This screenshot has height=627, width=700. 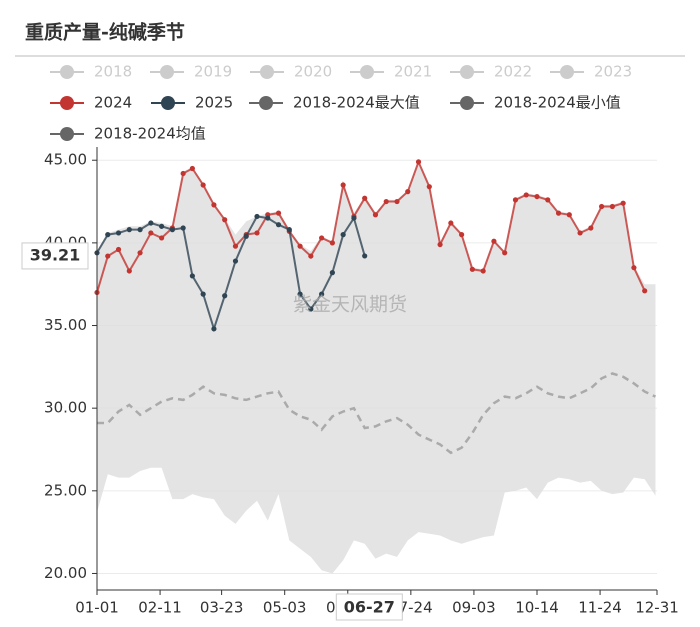 I want to click on x-tick-label: 10-14, so click(x=537, y=608).